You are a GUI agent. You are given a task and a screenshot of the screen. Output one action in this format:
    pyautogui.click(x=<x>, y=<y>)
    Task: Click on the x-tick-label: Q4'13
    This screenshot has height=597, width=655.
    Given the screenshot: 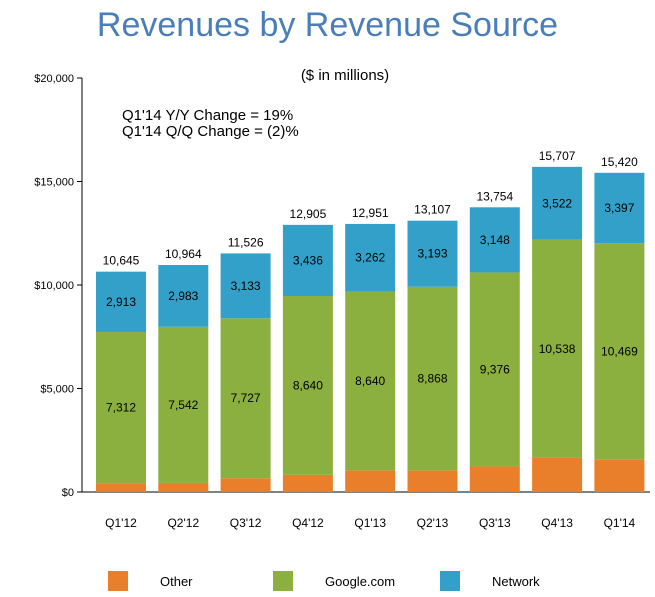 What is the action you would take?
    pyautogui.click(x=557, y=523)
    